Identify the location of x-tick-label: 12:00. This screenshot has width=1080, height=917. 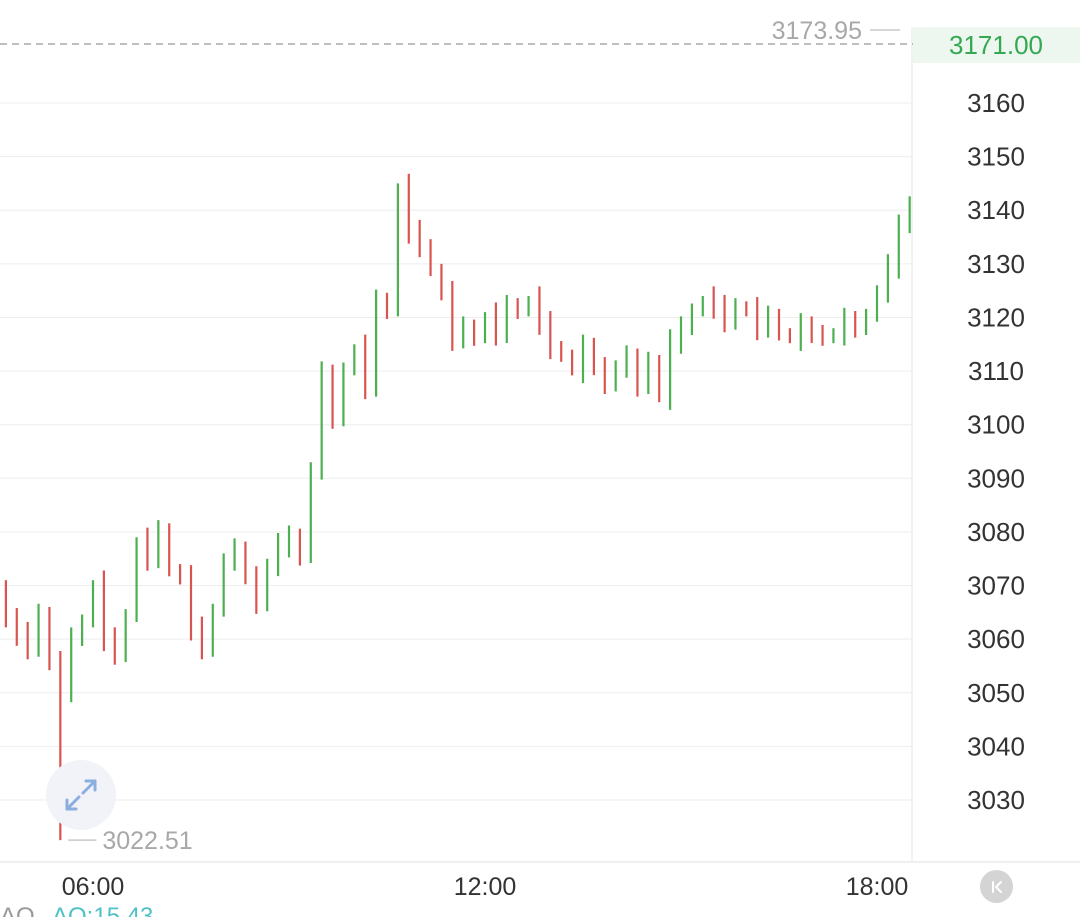
(485, 887).